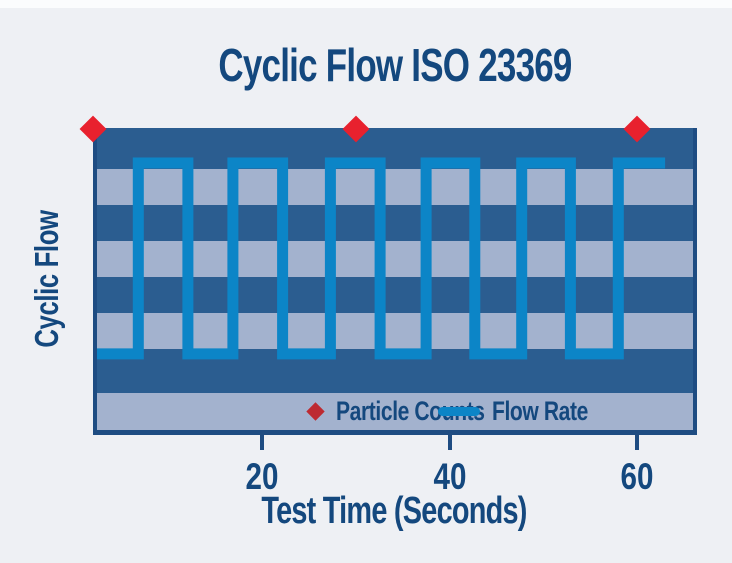  I want to click on legend: Particle Counts Flow Rate, so click(395, 411).